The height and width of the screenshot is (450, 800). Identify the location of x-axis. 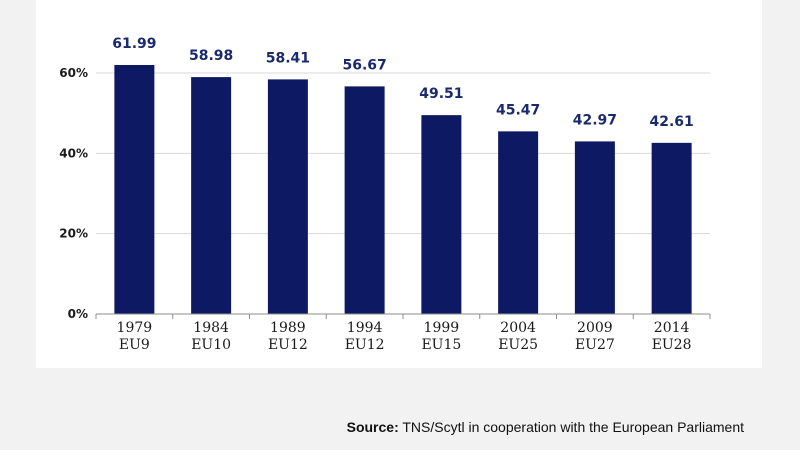
(403, 316).